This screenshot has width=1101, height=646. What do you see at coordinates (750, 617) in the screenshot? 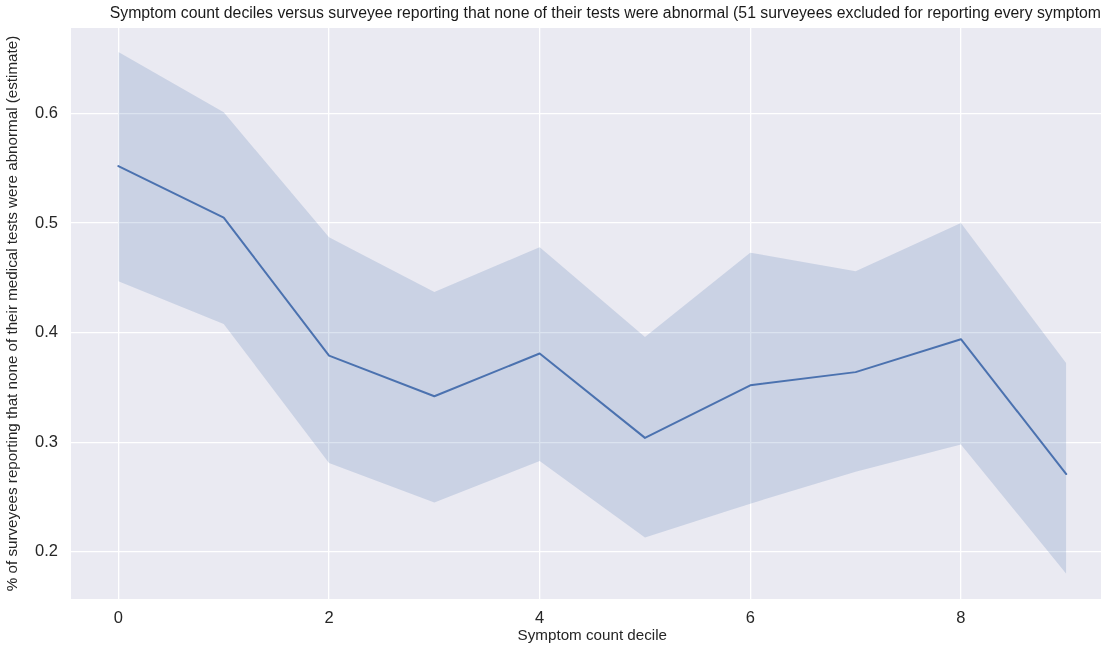
I see `x-tick-label: 6` at bounding box center [750, 617].